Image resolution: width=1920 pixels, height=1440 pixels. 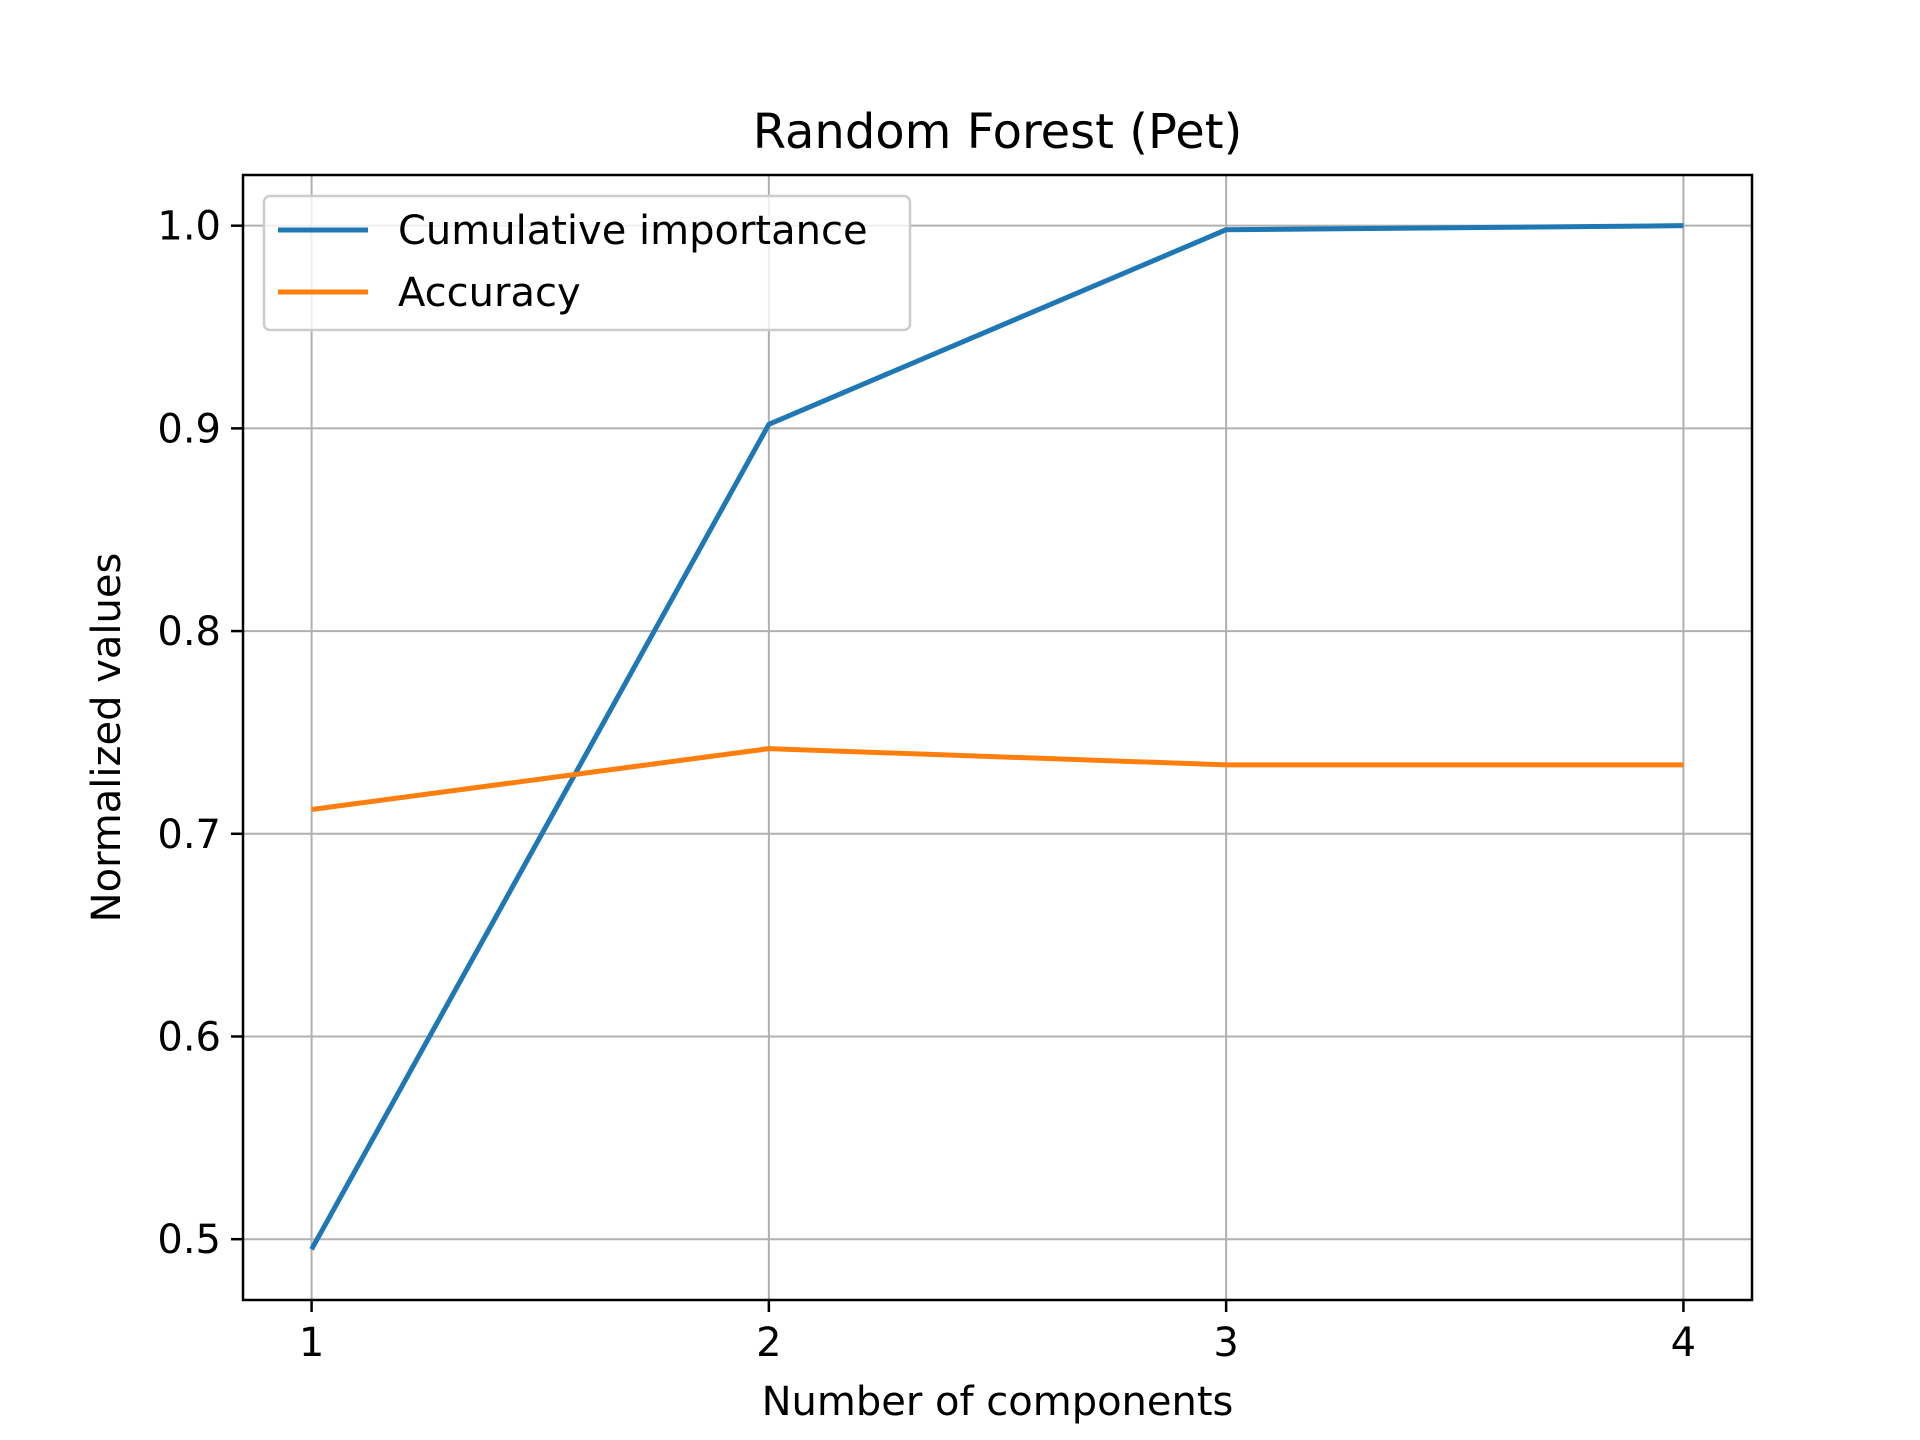 What do you see at coordinates (107, 738) in the screenshot?
I see `y-axis-label: Normalized values` at bounding box center [107, 738].